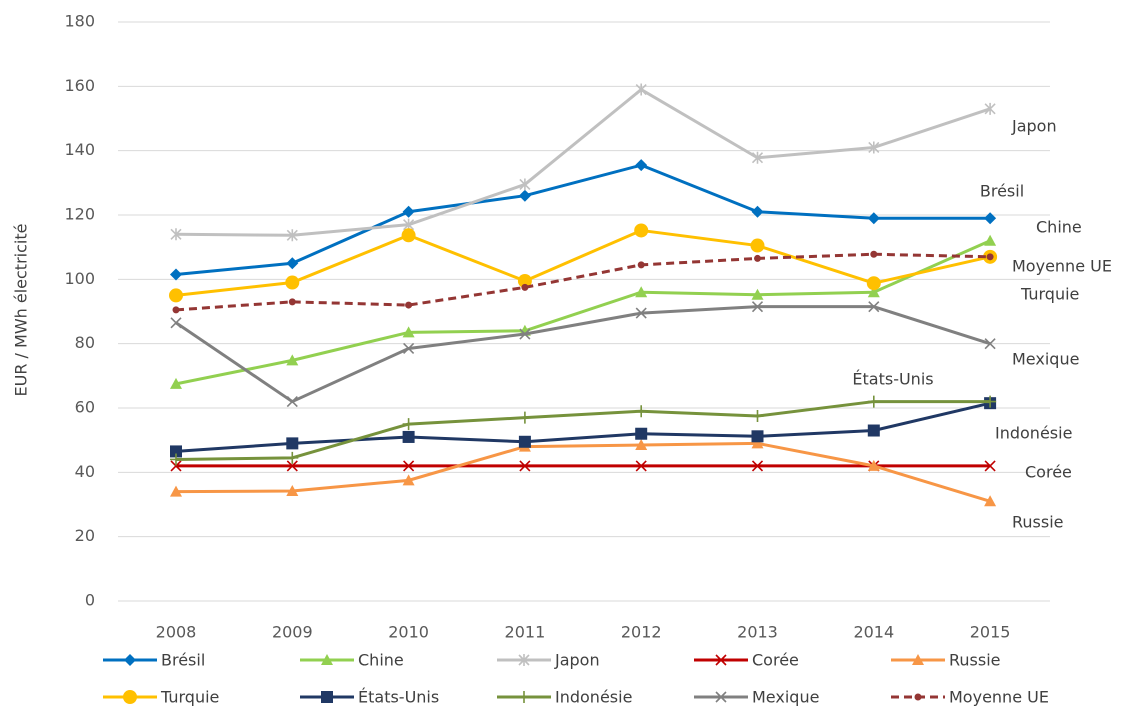 This screenshot has width=1143, height=710. Describe the element at coordinates (292, 632) in the screenshot. I see `x-tick-label: 2009` at that location.